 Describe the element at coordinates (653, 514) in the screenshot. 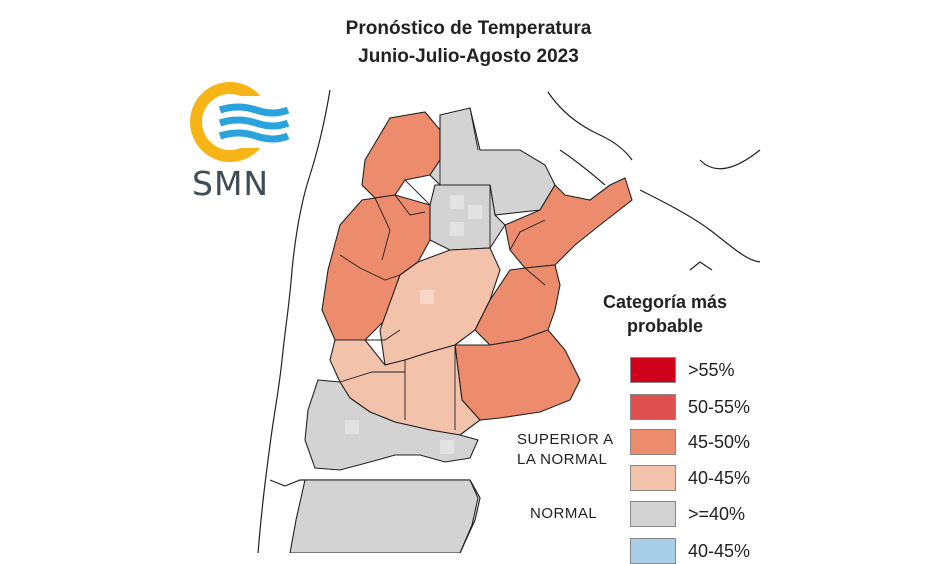

I see `legend-swatch-normal` at that location.